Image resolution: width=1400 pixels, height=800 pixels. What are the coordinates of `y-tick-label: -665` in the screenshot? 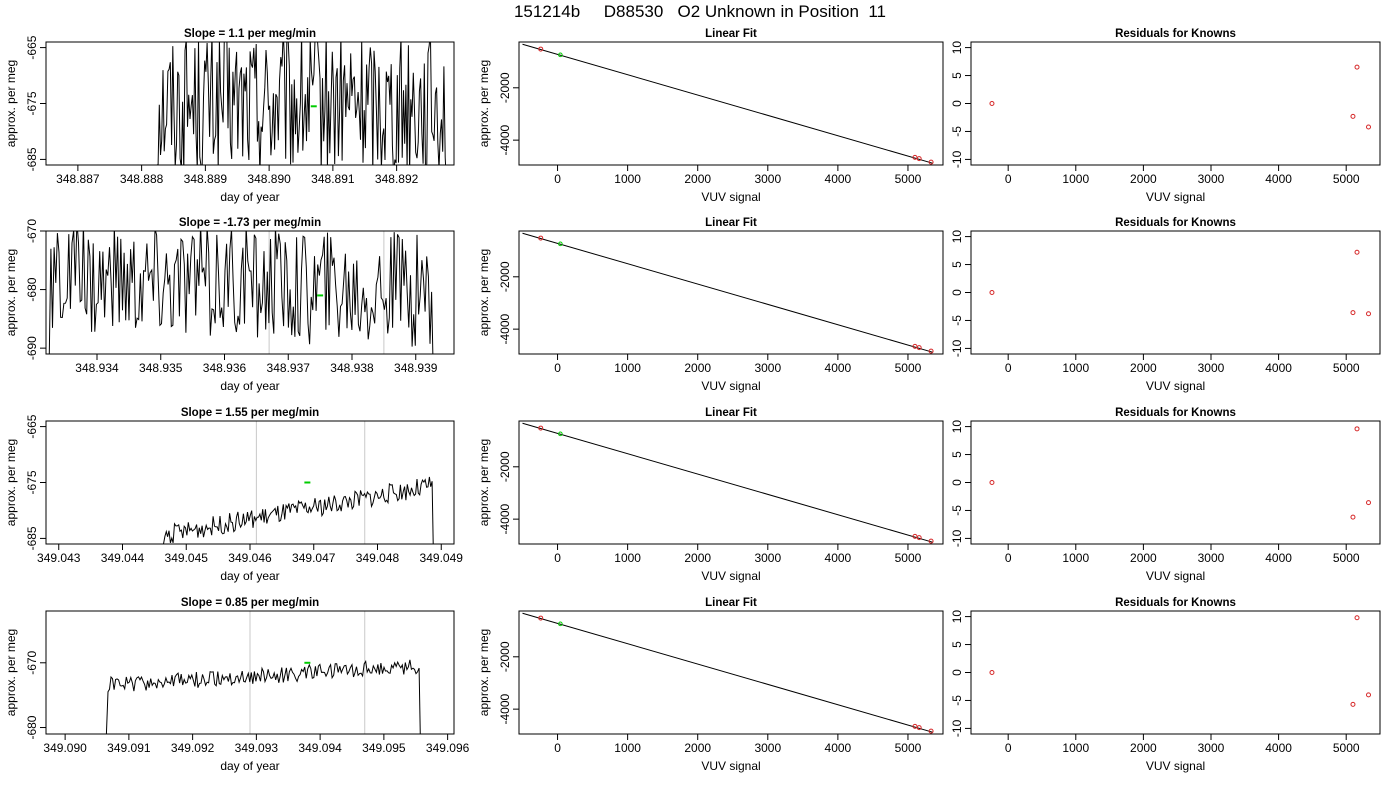 It's located at (32, 426).